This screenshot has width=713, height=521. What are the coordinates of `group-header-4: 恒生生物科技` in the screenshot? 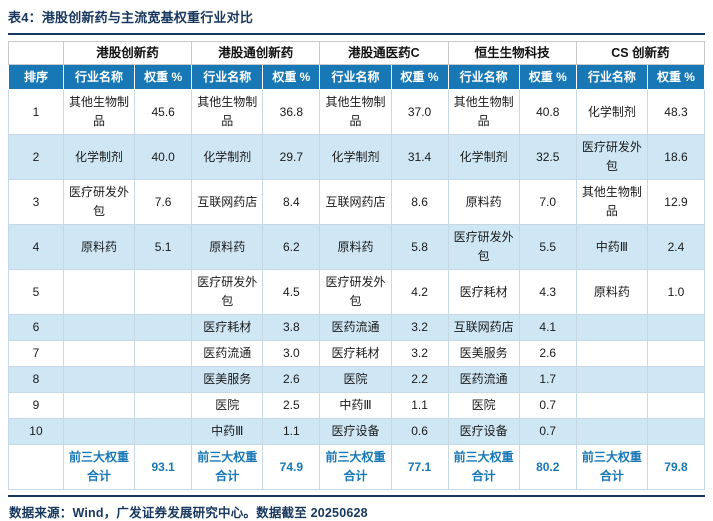 It's located at (512, 53).